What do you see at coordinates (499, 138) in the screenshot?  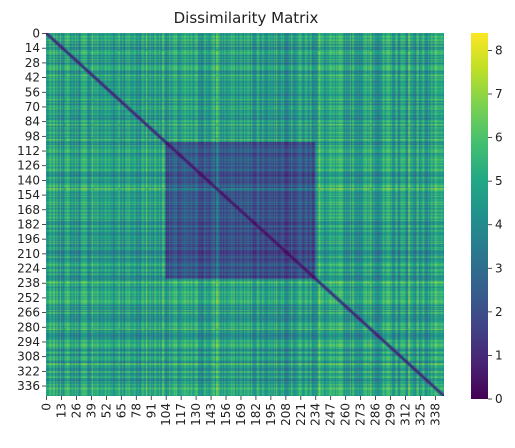 I see `colorbar-tick-label: 6` at bounding box center [499, 138].